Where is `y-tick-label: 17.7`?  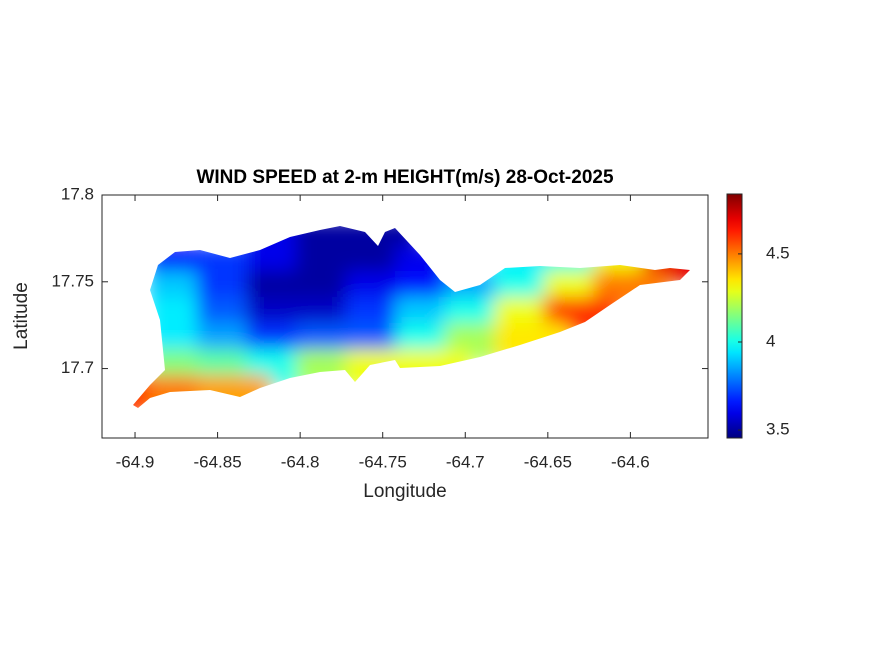
y-tick-label: 17.7 is located at coordinates (77, 367).